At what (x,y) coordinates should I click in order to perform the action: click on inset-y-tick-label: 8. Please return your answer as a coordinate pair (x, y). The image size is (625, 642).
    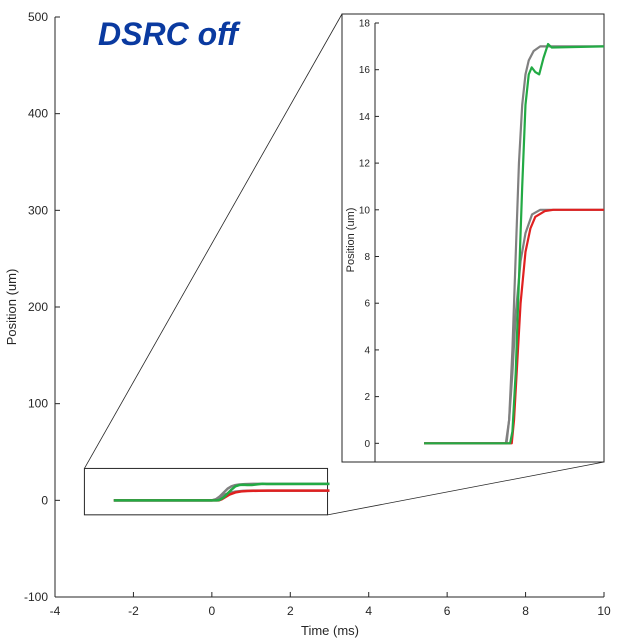
    Looking at the image, I should click on (367, 257).